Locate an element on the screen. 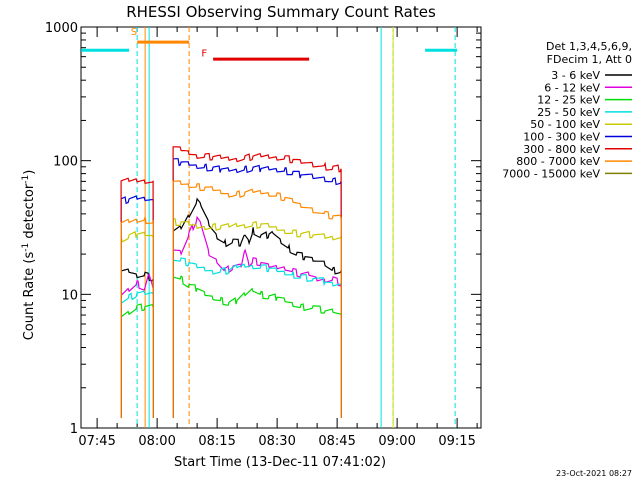 Image resolution: width=640 pixels, height=480 pixels. y-tick-label: 100 is located at coordinates (65, 162).